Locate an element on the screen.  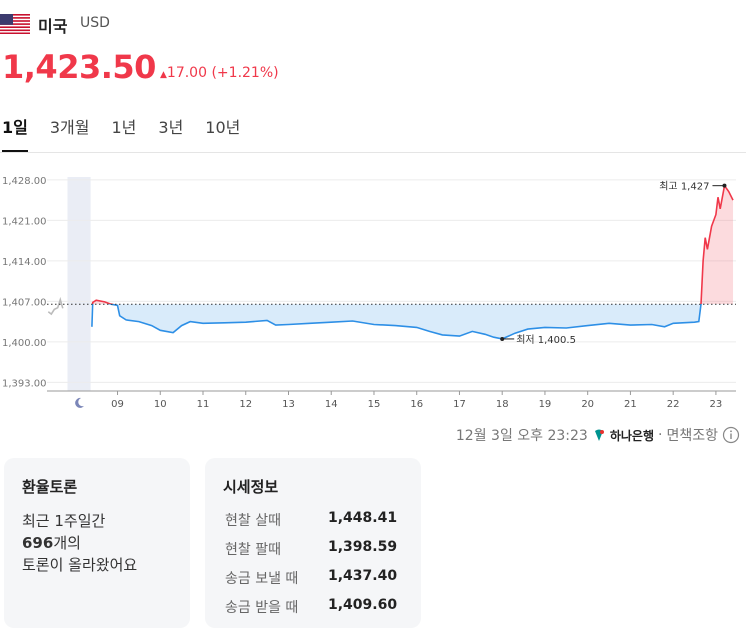
x-tick-label: 22 is located at coordinates (673, 404).